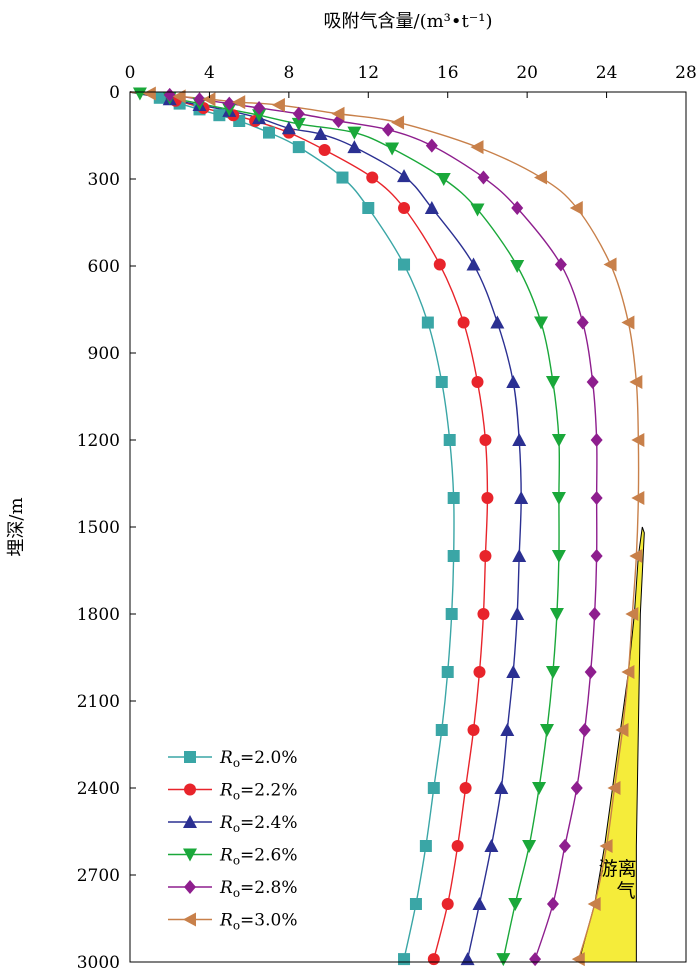 This screenshot has height=971, width=700. I want to click on x-tick-label: 16, so click(448, 73).